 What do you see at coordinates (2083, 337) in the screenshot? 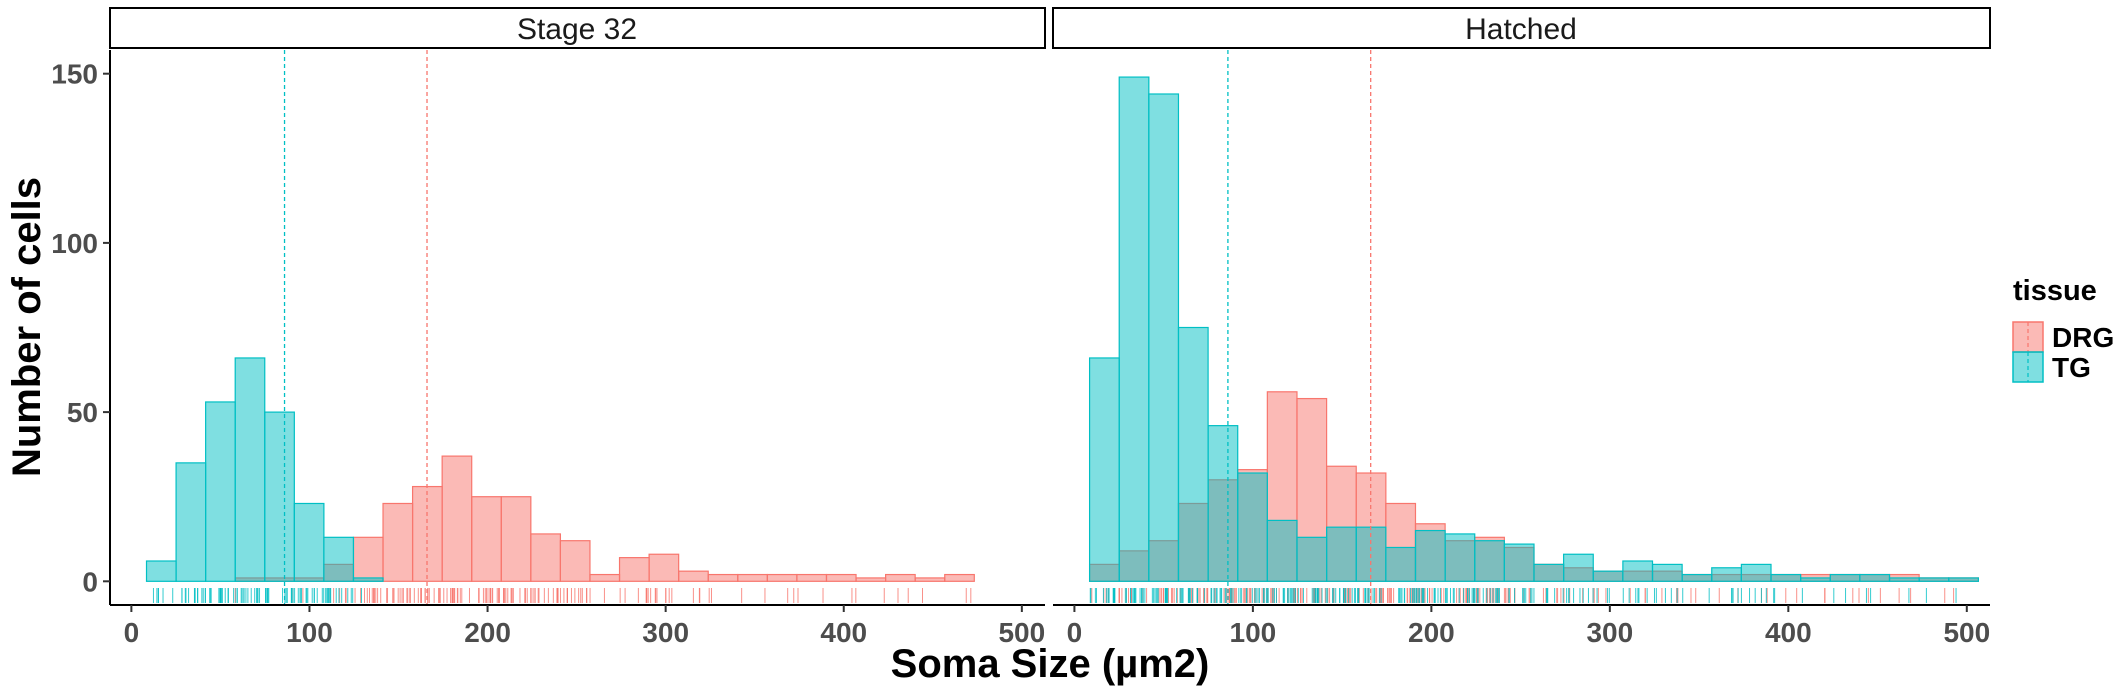
I see `legend-label-drg: DRG` at bounding box center [2083, 337].